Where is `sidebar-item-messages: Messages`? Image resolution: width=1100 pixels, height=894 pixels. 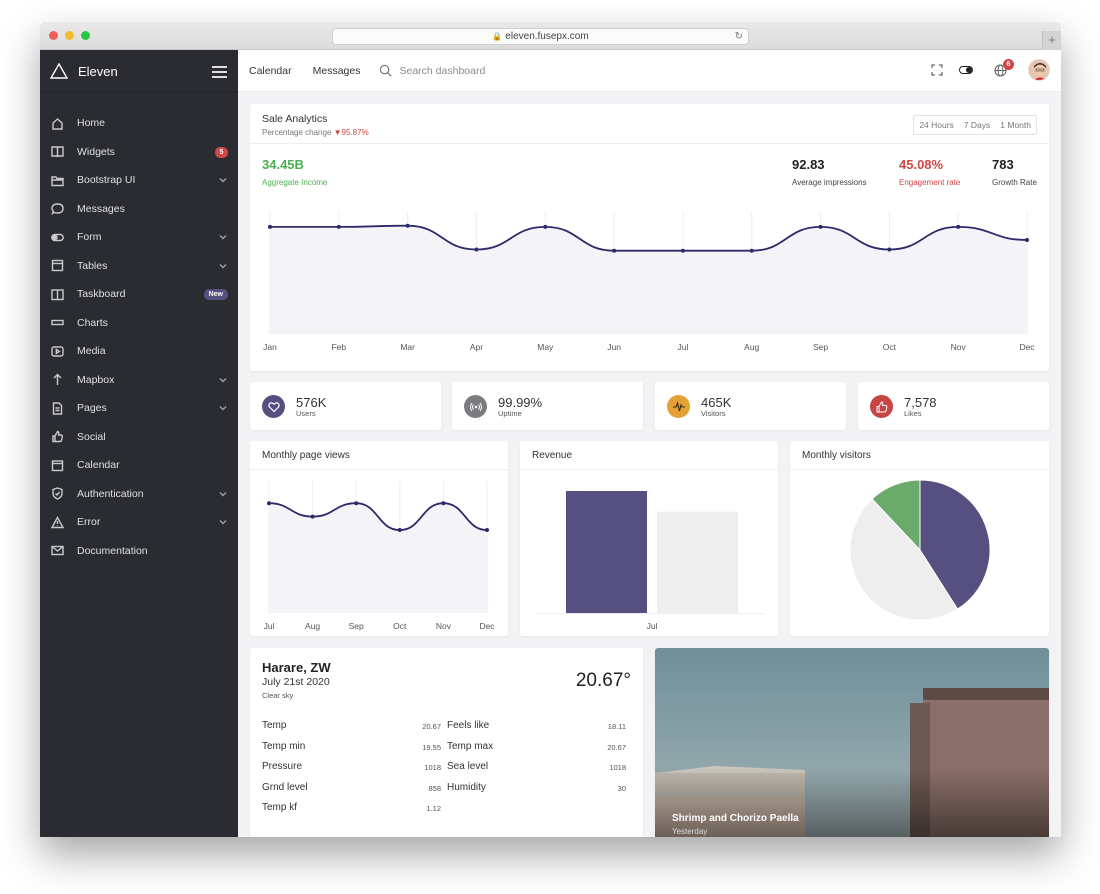 sidebar-item-messages: Messages is located at coordinates (139, 209).